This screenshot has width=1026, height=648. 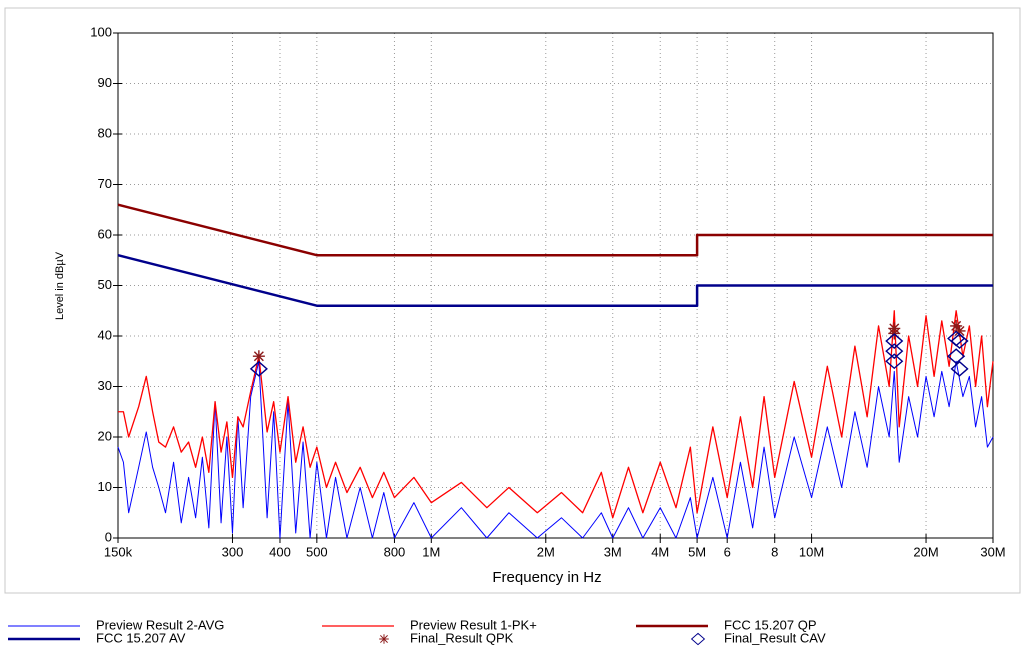 I want to click on y-tick-label: 100, so click(x=101, y=31).